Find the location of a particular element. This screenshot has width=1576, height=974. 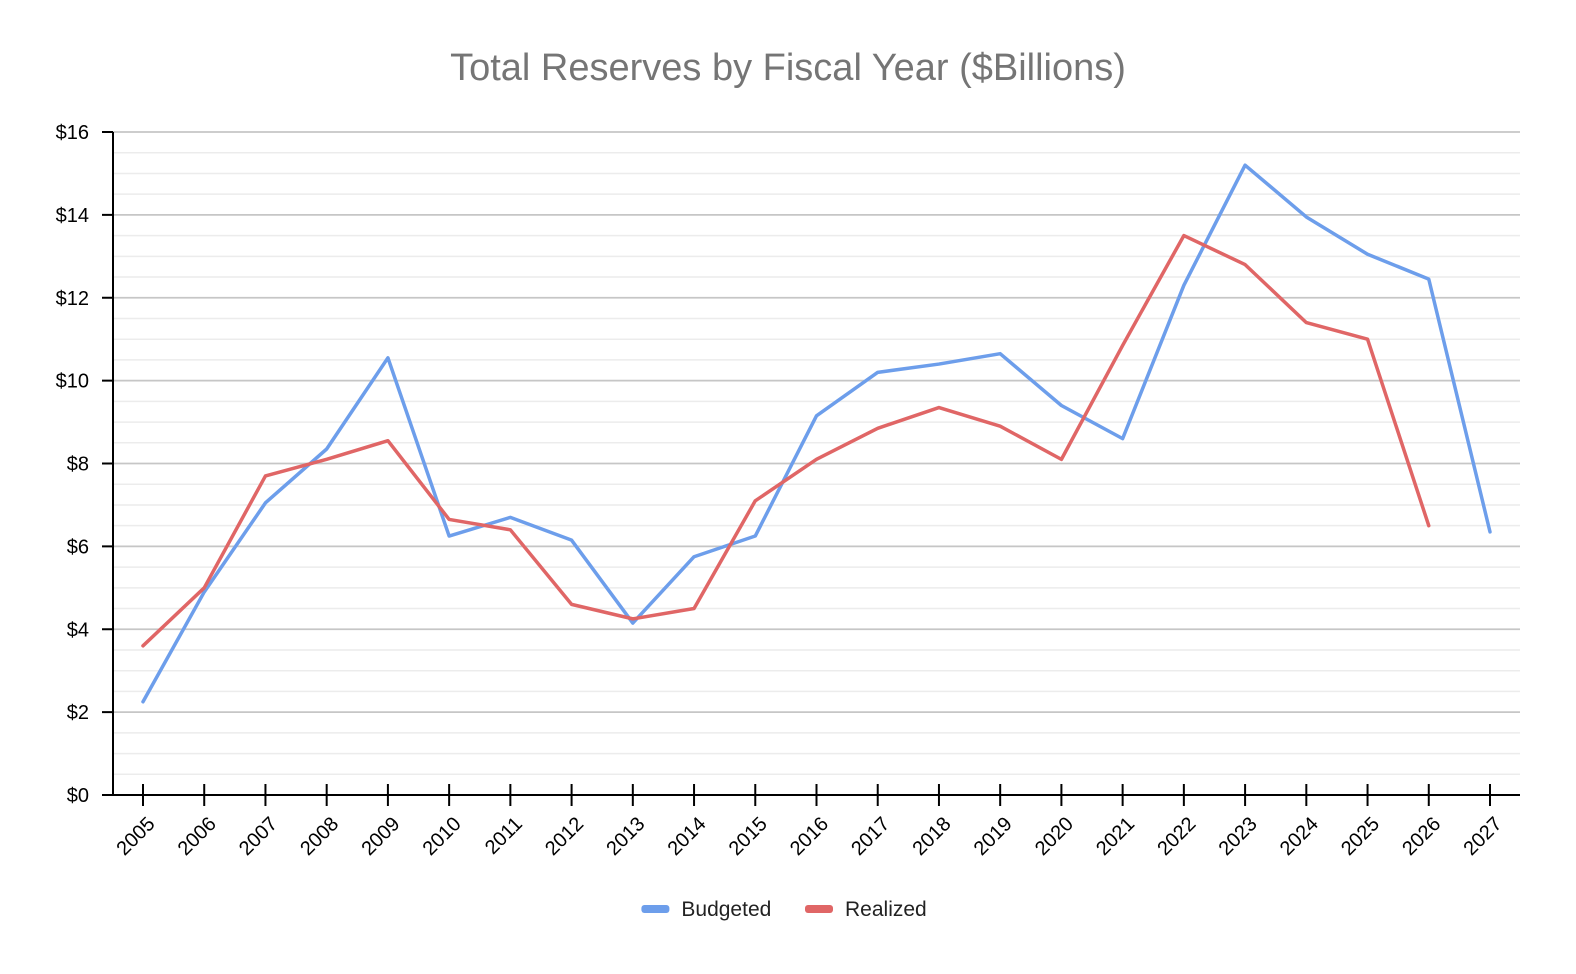

y-tick-label: $8 is located at coordinates (78, 465).